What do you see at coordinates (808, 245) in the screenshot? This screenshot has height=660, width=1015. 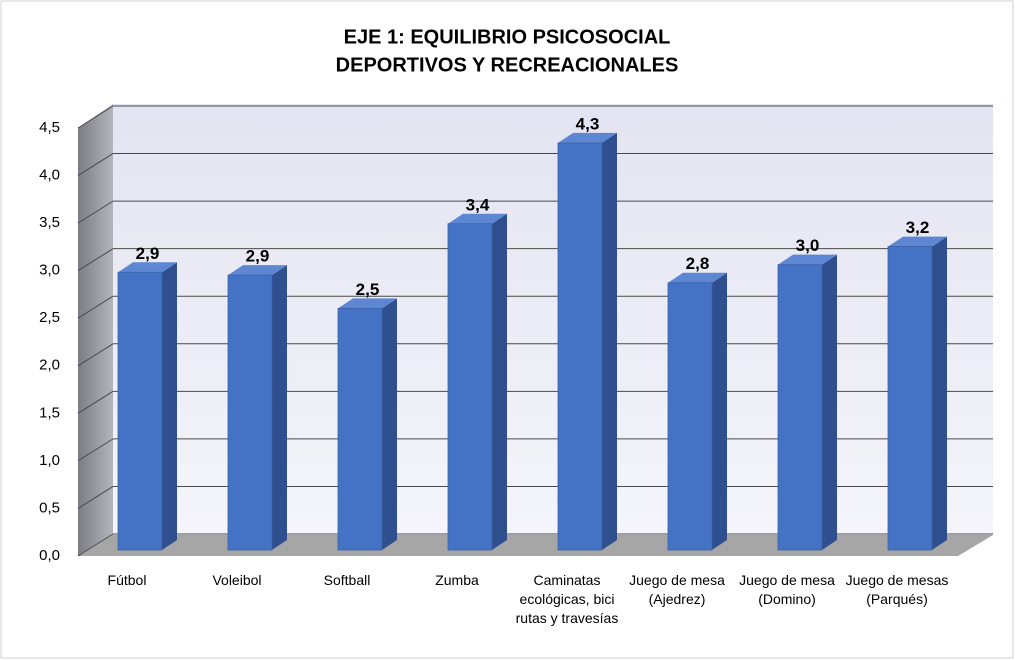 I see `data-label: 3,0` at bounding box center [808, 245].